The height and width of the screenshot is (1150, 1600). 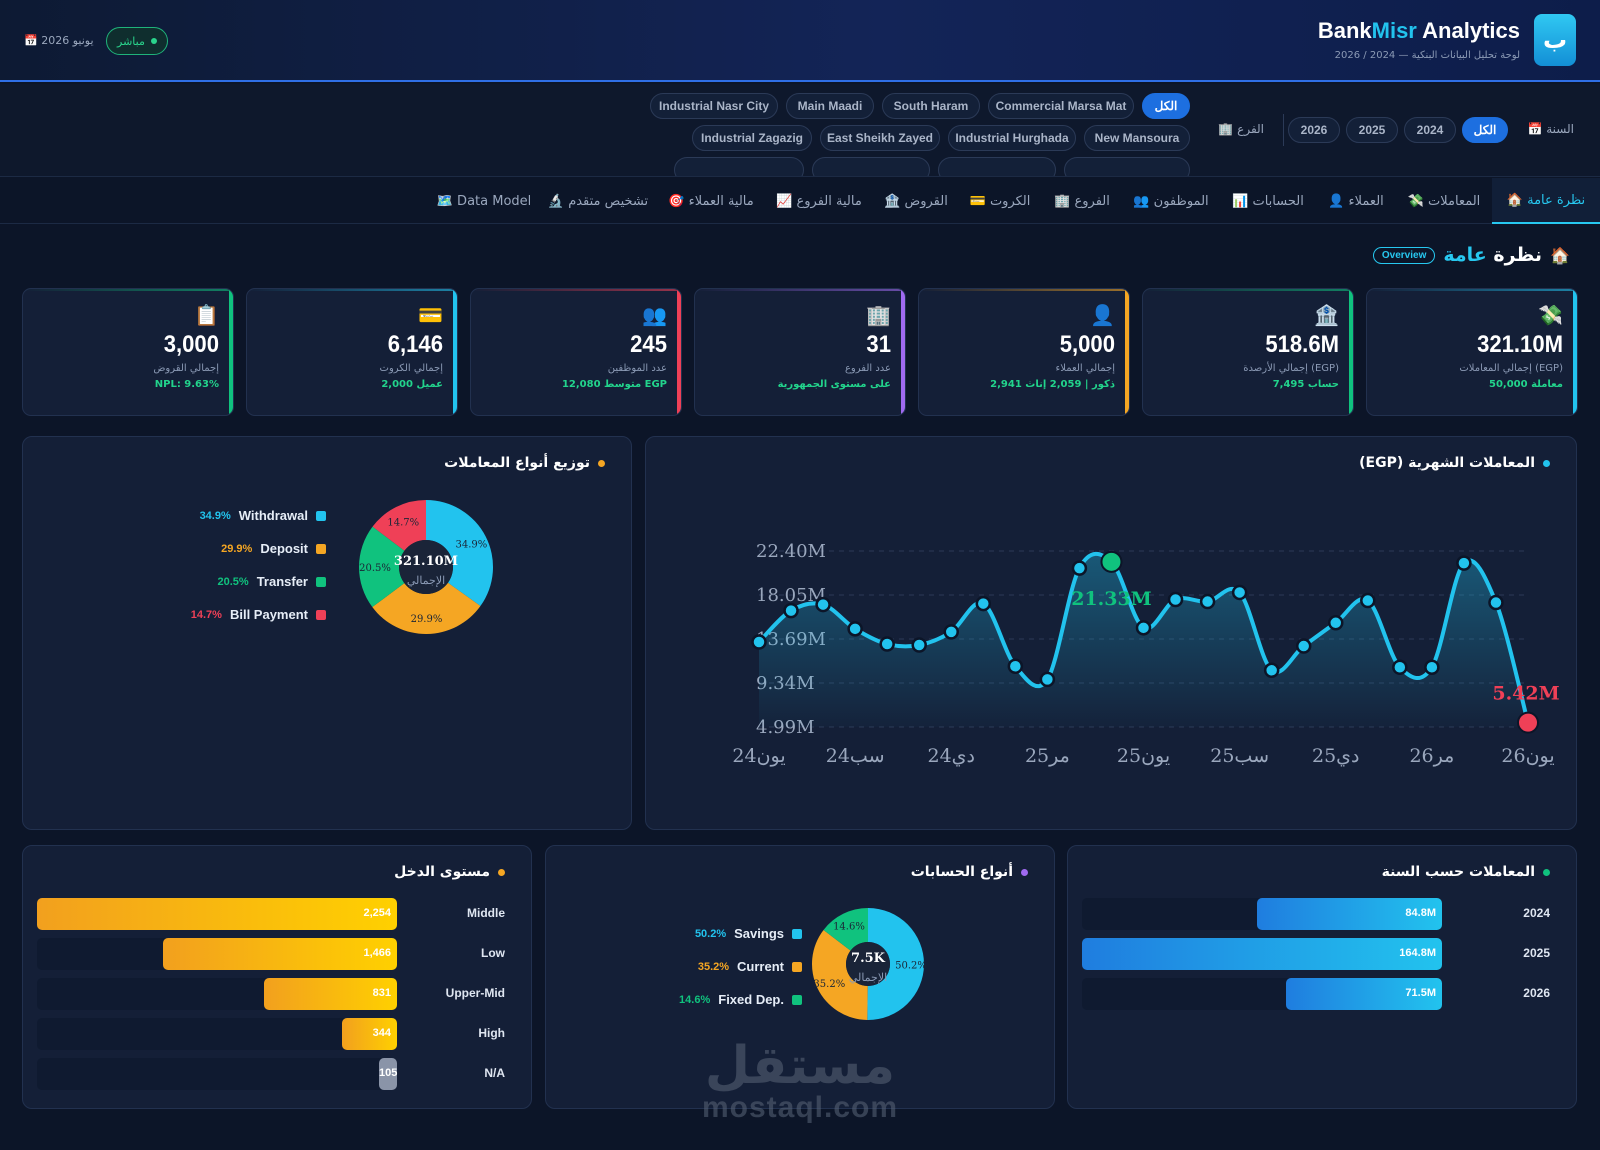 What do you see at coordinates (375, 568) in the screenshot?
I see `slice-percent-label: 20.5%` at bounding box center [375, 568].